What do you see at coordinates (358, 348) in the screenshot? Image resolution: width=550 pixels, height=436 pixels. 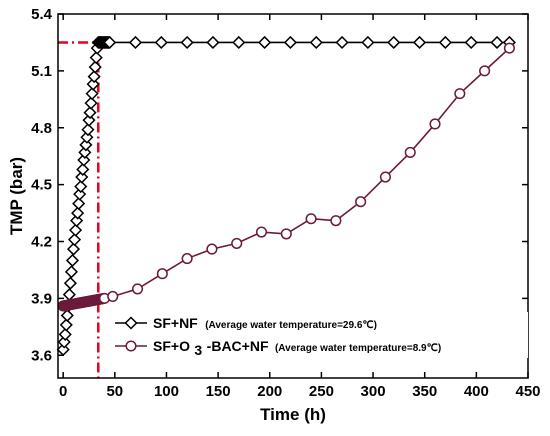 I see `legend-series-note-sf-o3-bac-nf: (Average water temperature=8.9℃)` at bounding box center [358, 348].